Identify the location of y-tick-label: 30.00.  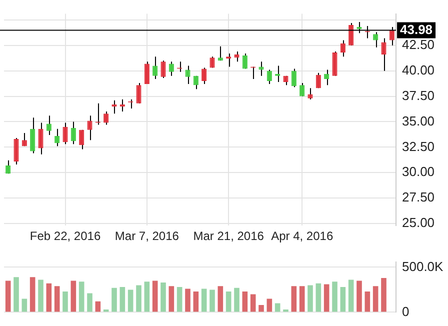
(418, 172).